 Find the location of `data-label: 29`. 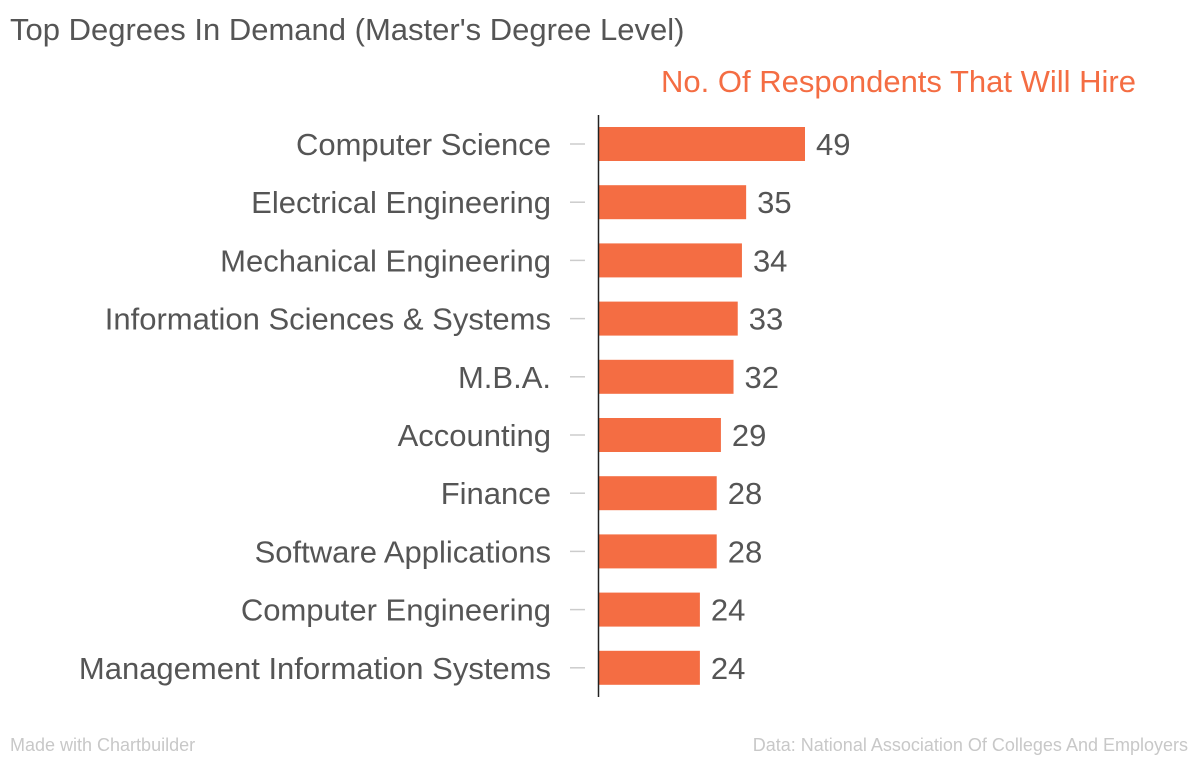

data-label: 29 is located at coordinates (749, 435).